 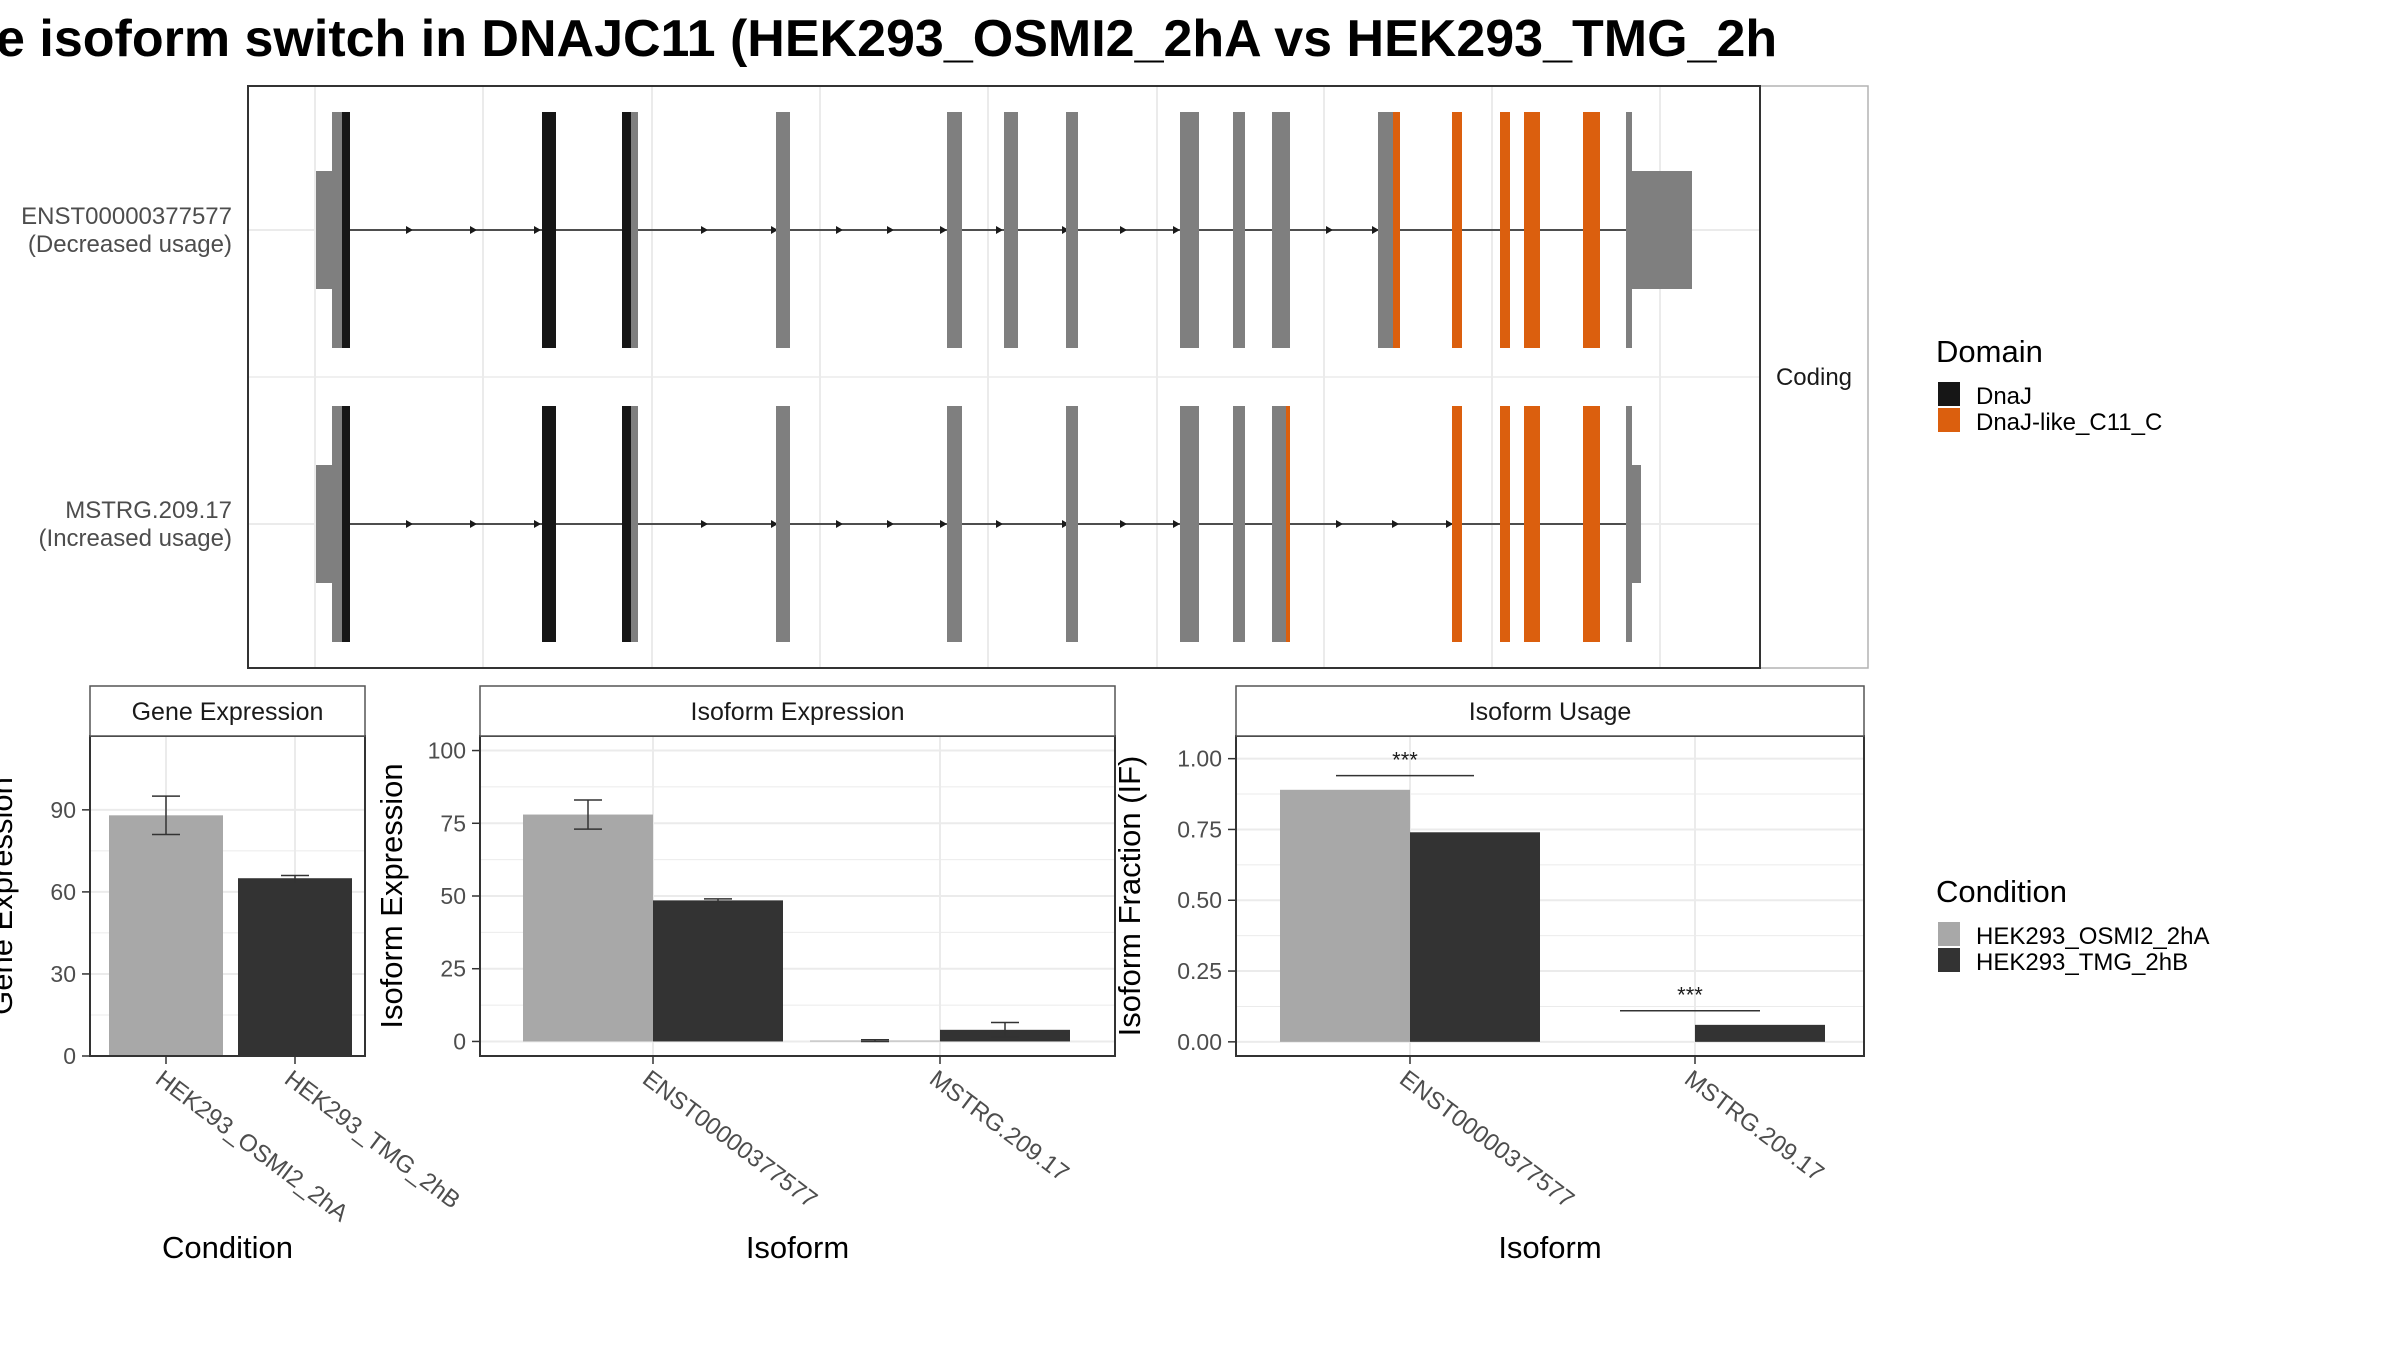 I want to click on isoform-row-sublabel: (Decreased usage), so click(x=130, y=244).